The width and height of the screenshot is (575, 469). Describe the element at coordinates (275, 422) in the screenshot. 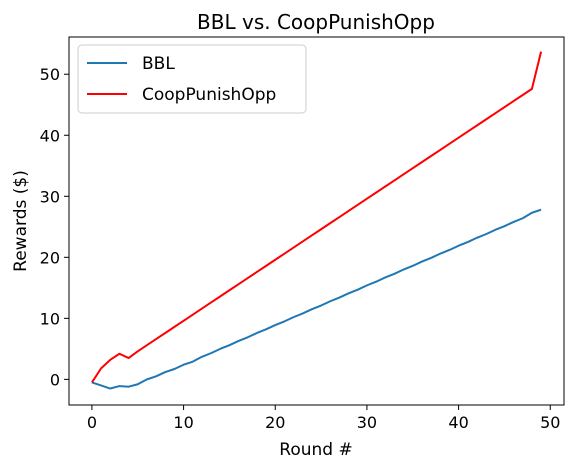

I see `x-tick-label: 20` at that location.